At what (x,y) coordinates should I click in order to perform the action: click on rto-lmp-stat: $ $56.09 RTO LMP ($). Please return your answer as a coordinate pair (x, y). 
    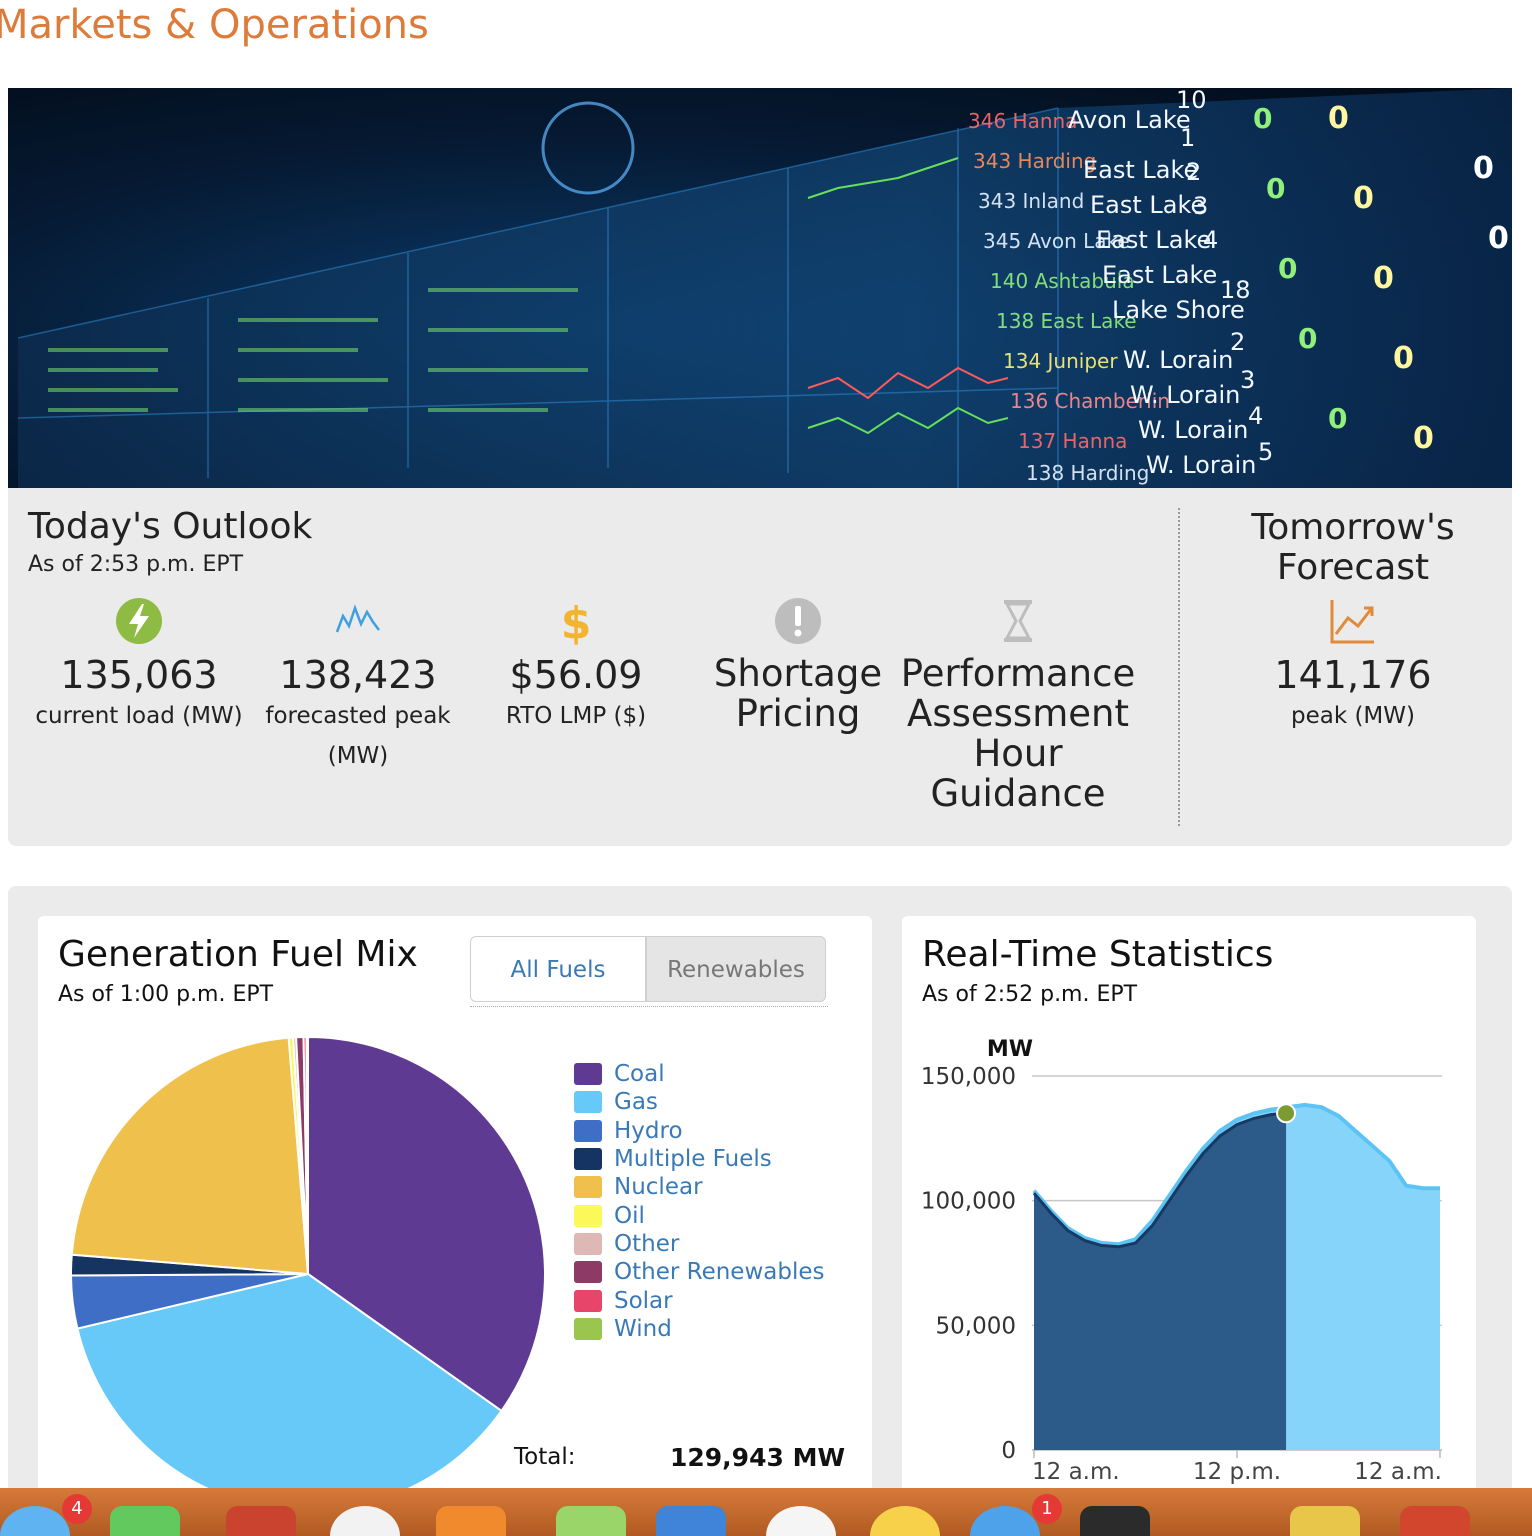
    Looking at the image, I should click on (576, 666).